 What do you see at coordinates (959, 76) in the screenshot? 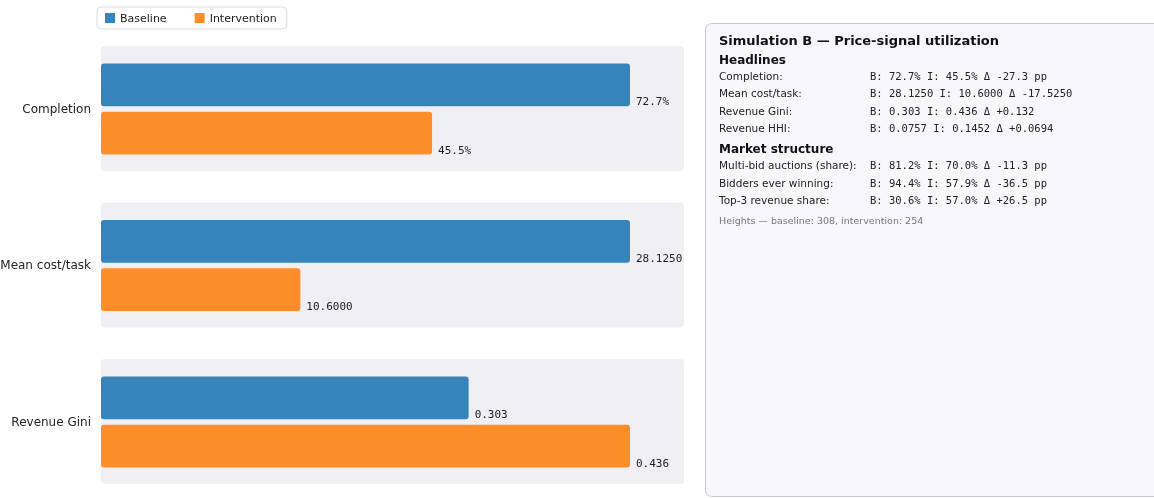
I see `text: B: 72.7% I: 45.5% Δ -27.3 pp` at bounding box center [959, 76].